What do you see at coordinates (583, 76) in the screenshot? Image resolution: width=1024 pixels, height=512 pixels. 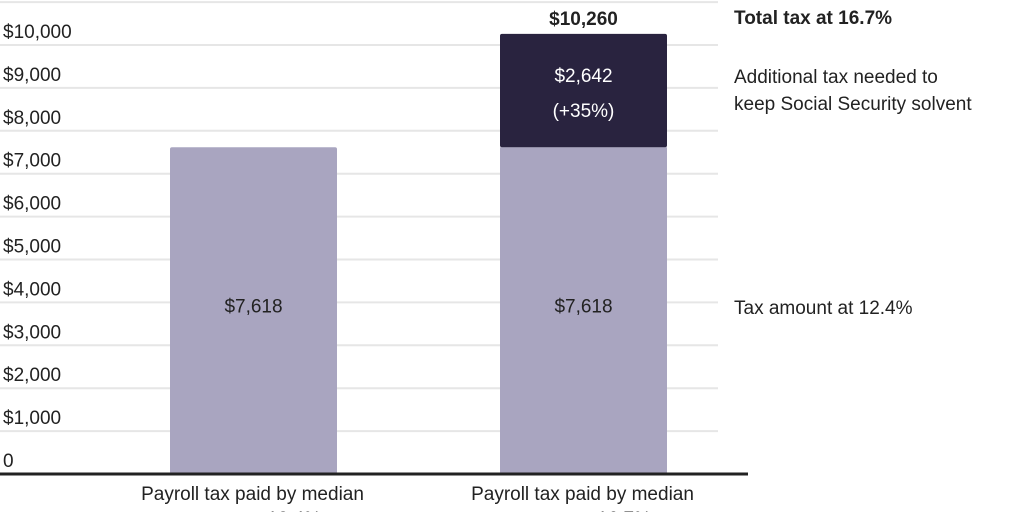 I see `bar-value-label: $2,642` at bounding box center [583, 76].